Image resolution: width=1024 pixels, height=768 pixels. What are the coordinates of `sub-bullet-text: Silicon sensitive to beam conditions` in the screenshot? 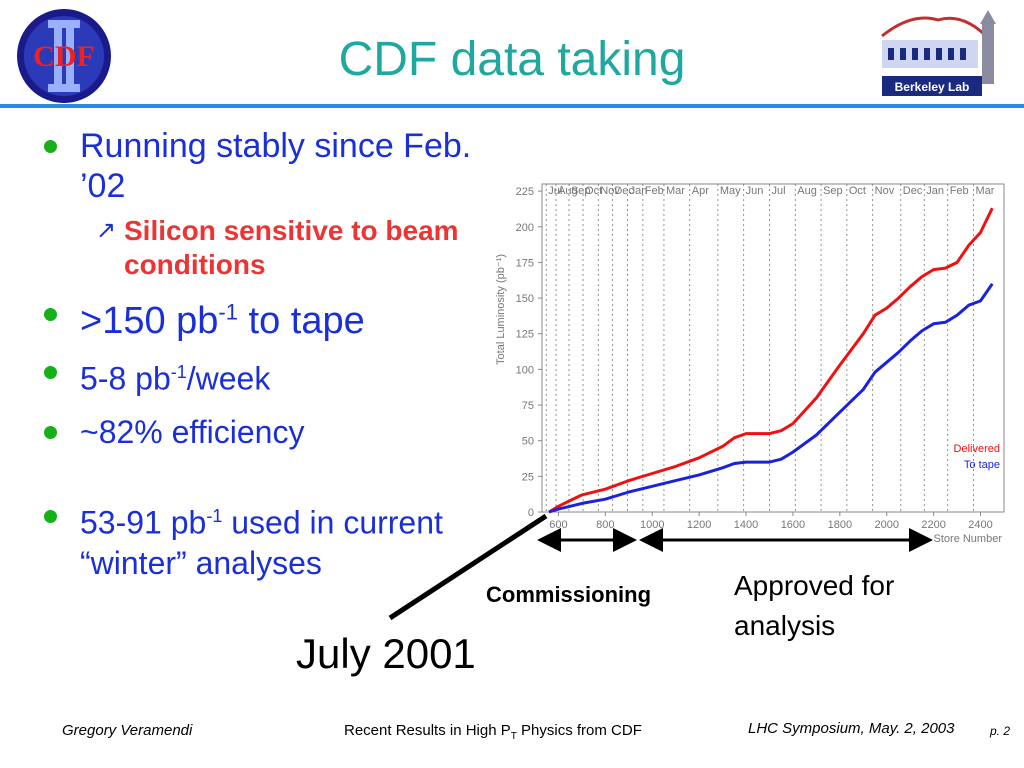 It's located at (291, 247).